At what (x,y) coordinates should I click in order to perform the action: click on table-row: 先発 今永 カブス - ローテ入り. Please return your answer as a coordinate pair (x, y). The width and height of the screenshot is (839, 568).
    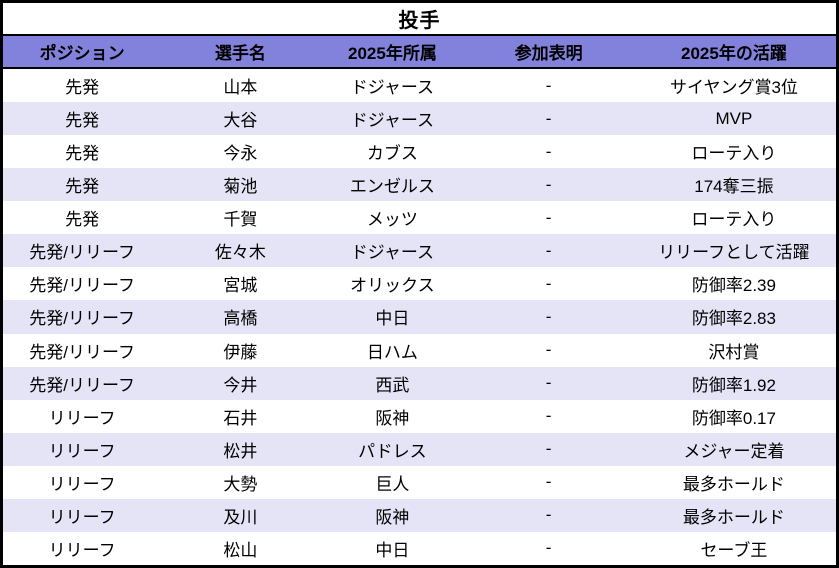
    Looking at the image, I should click on (419, 152).